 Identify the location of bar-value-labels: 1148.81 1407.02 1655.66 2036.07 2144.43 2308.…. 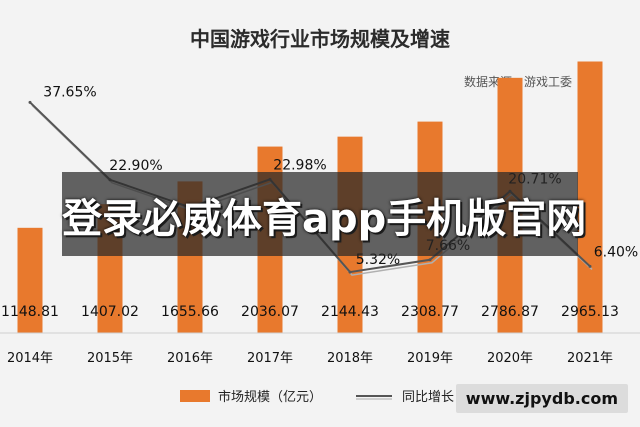
(310, 312).